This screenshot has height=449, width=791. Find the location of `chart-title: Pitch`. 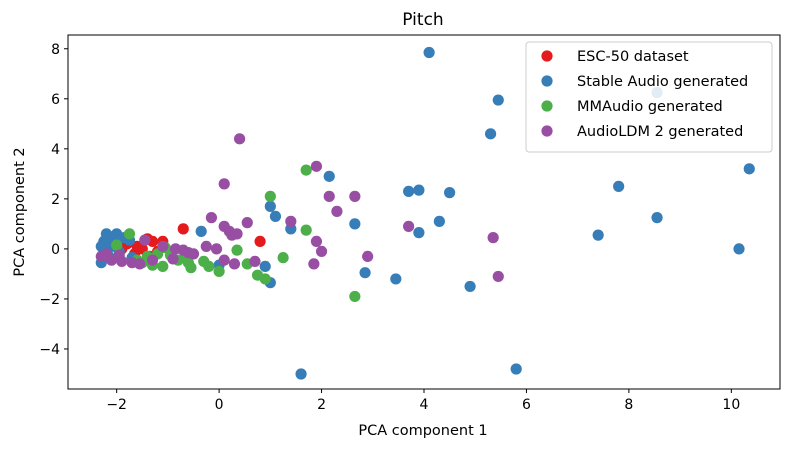

chart-title: Pitch is located at coordinates (422, 20).